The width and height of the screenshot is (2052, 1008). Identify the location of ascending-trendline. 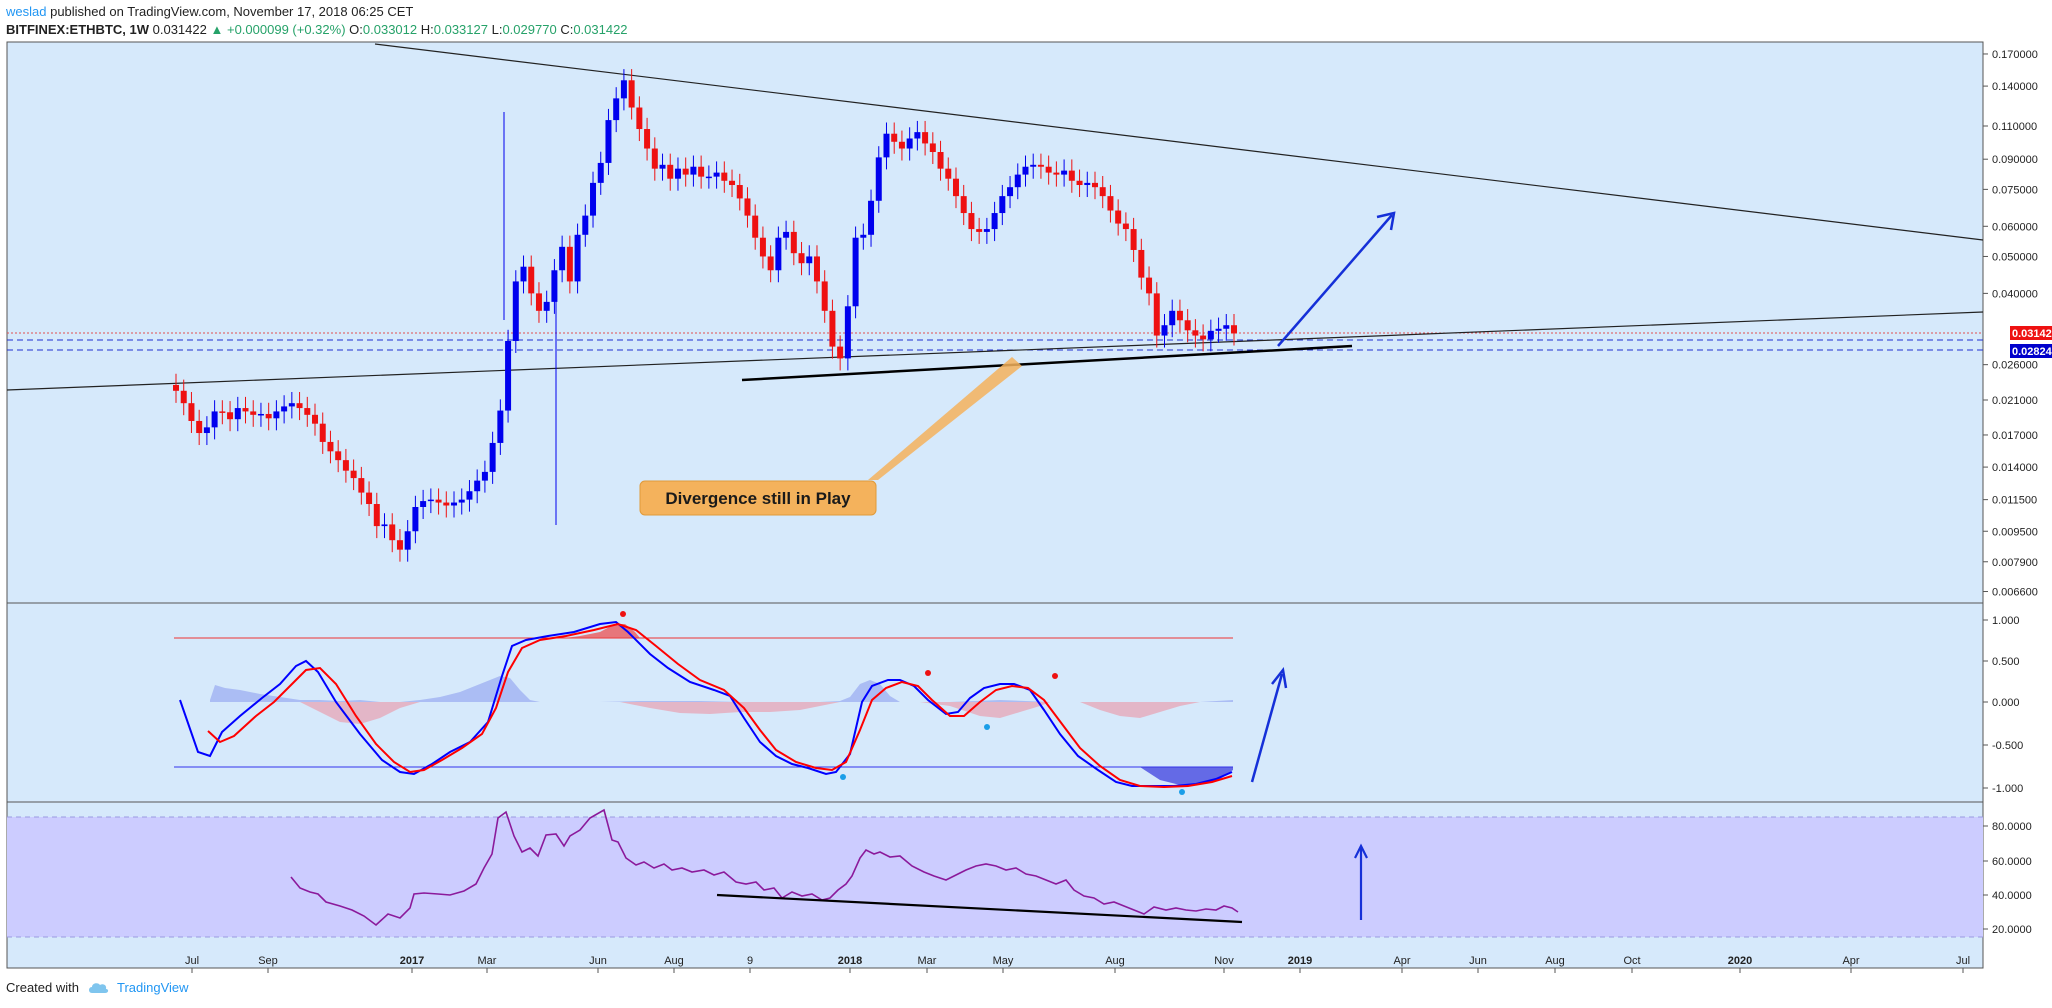
(995, 351).